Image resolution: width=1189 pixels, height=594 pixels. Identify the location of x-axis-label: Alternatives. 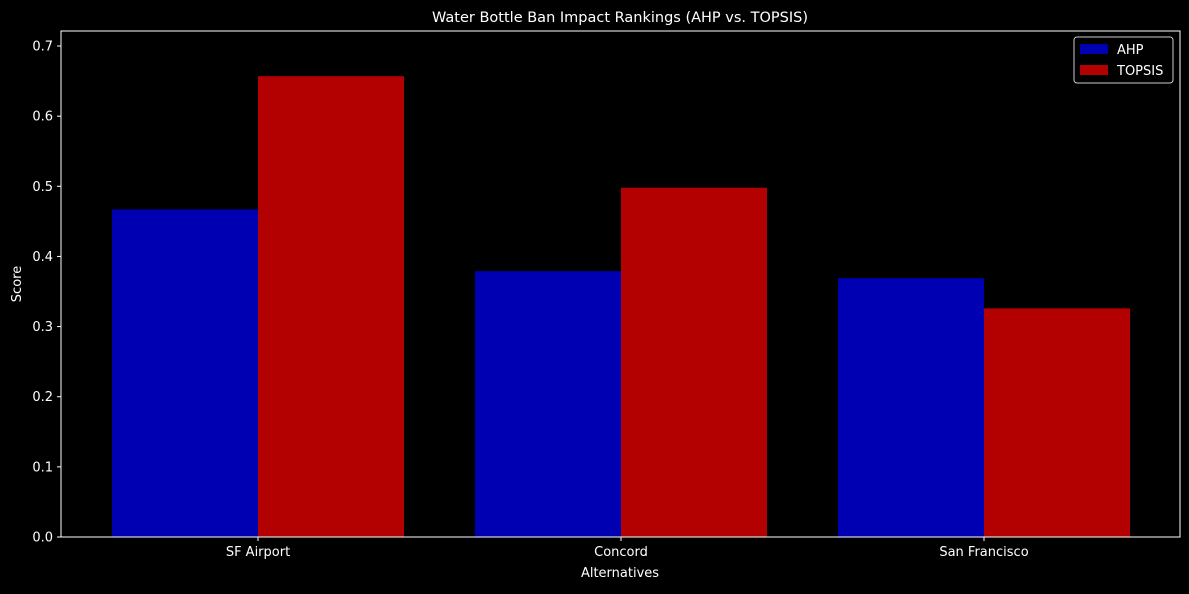
(620, 573).